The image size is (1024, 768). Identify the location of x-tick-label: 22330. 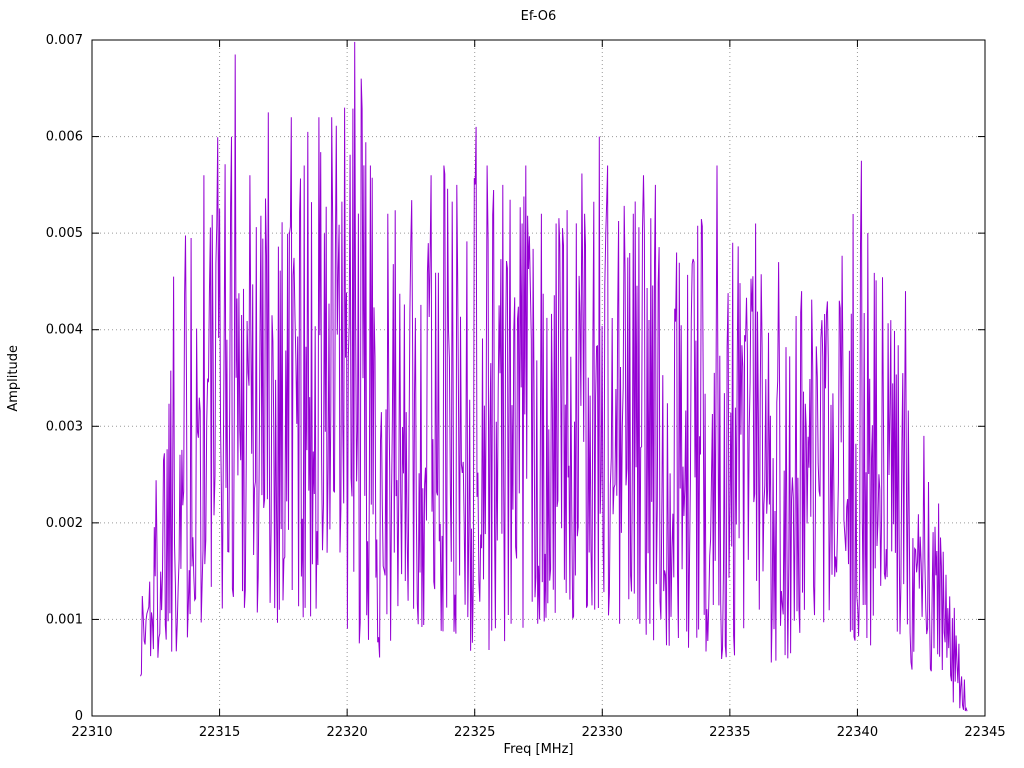
(602, 732).